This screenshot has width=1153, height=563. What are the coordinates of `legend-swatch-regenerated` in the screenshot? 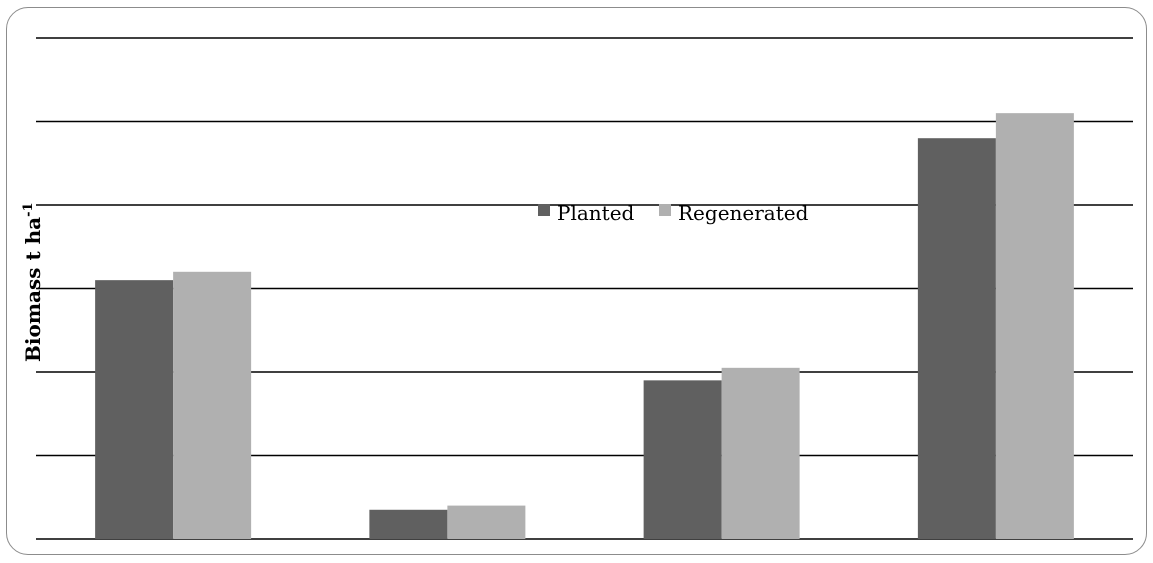 It's located at (665, 210).